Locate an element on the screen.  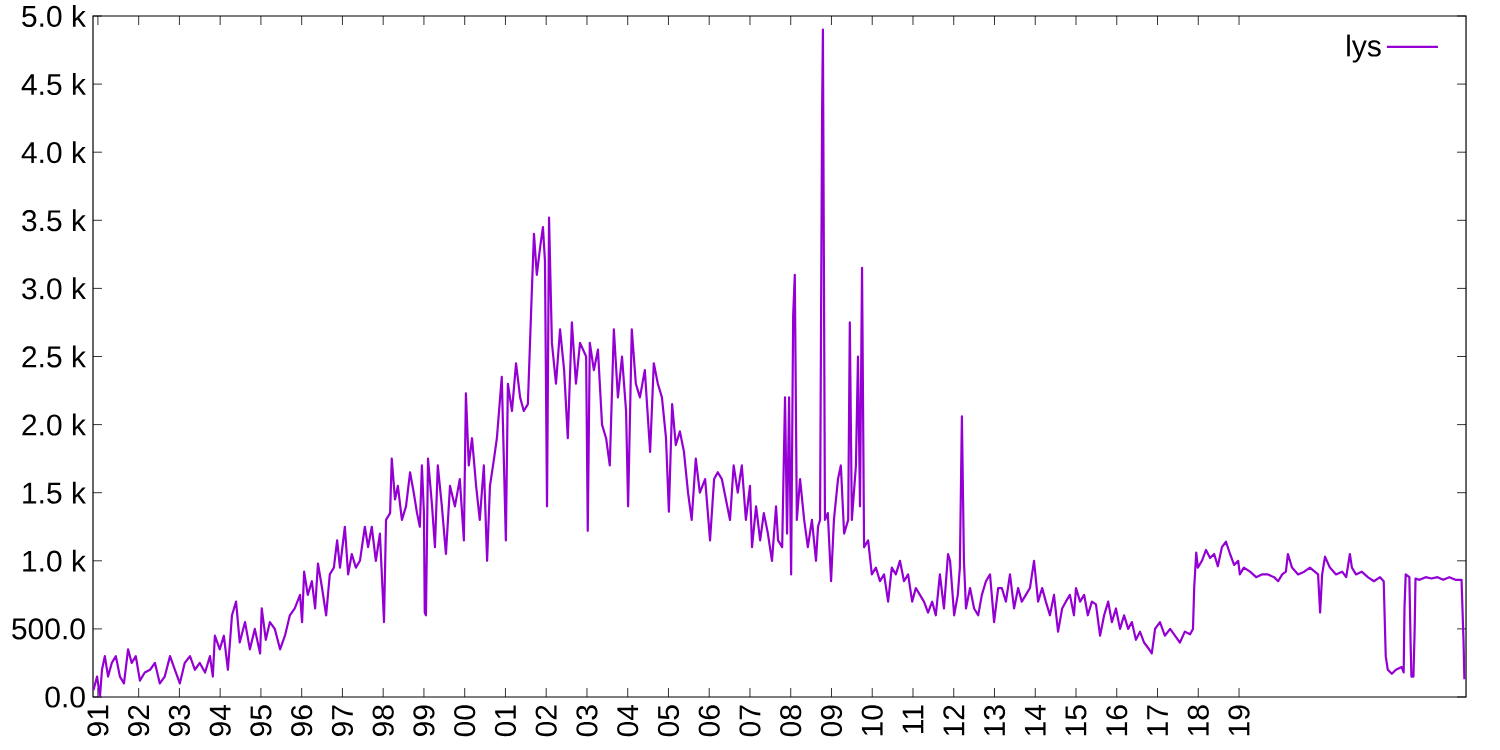
x-tick-label: 04 is located at coordinates (628, 720).